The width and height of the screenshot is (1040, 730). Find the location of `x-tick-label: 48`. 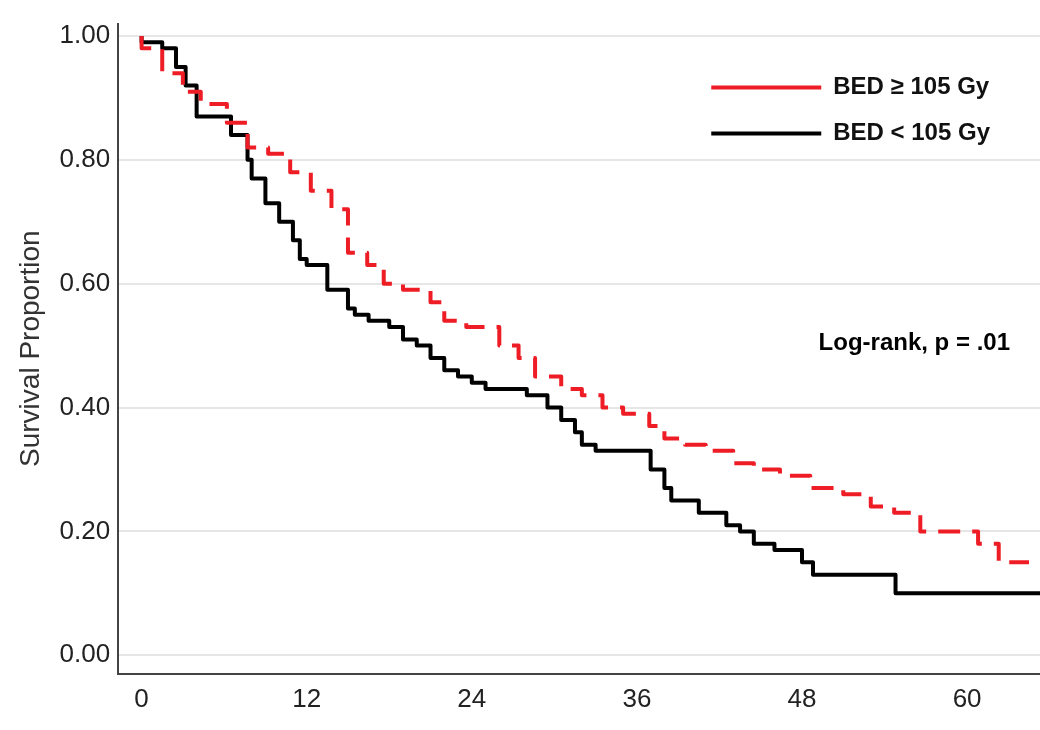

x-tick-label: 48 is located at coordinates (802, 697).